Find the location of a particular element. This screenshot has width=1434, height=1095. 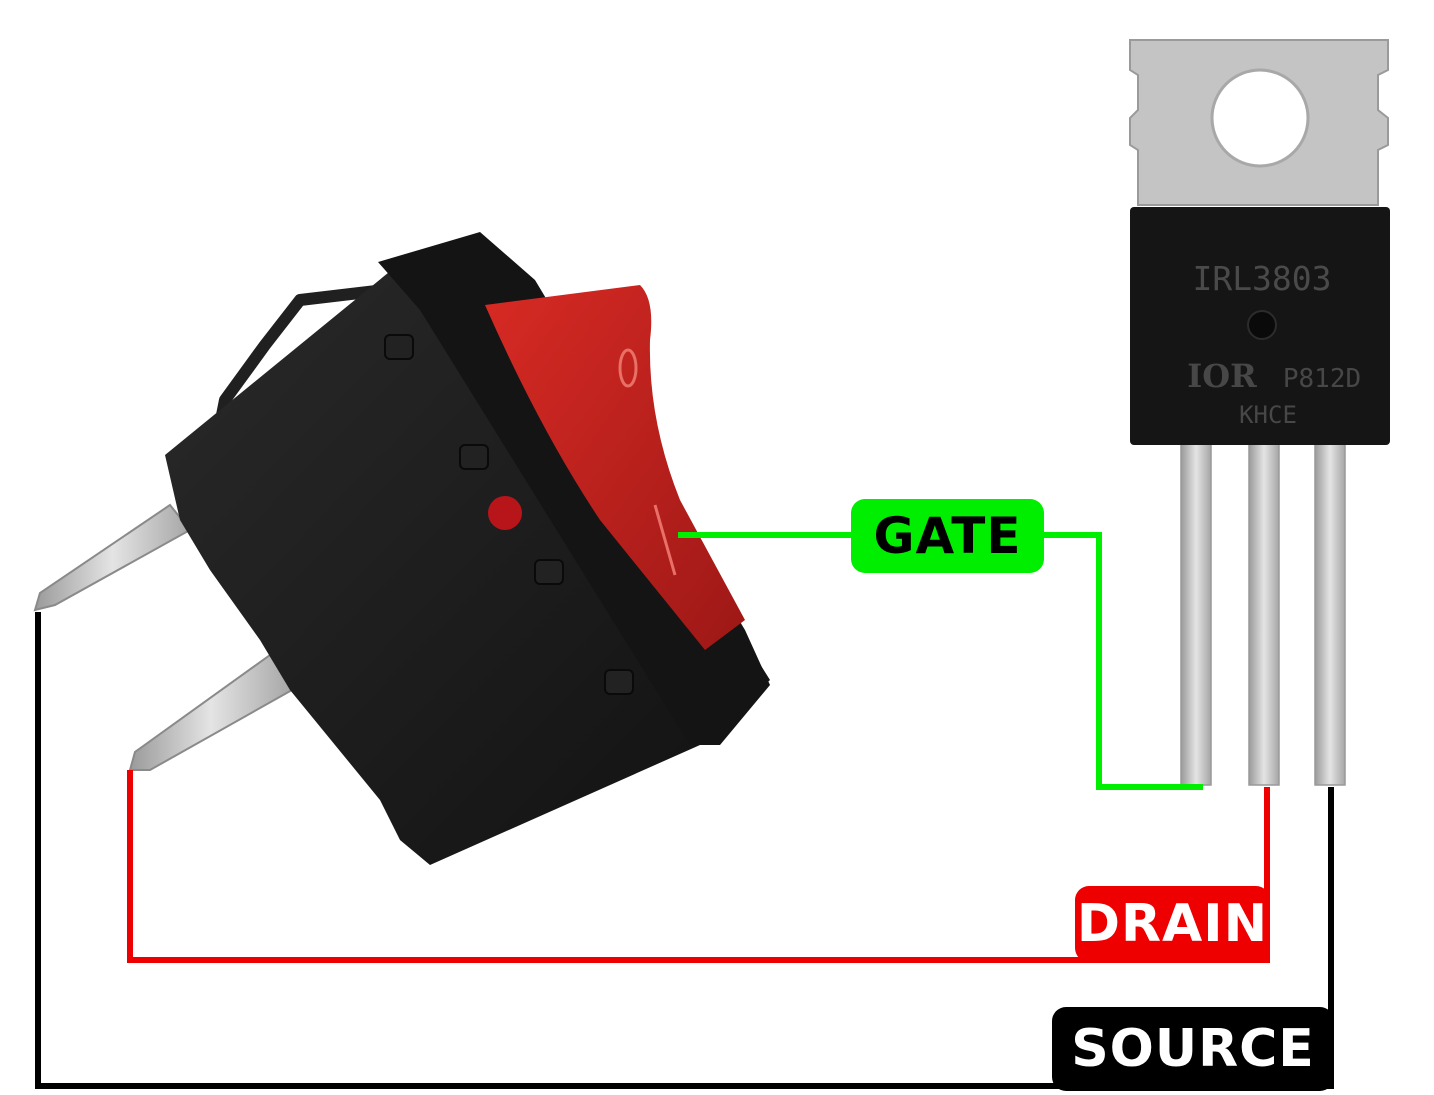

transistor-legs is located at coordinates (1263, 612).